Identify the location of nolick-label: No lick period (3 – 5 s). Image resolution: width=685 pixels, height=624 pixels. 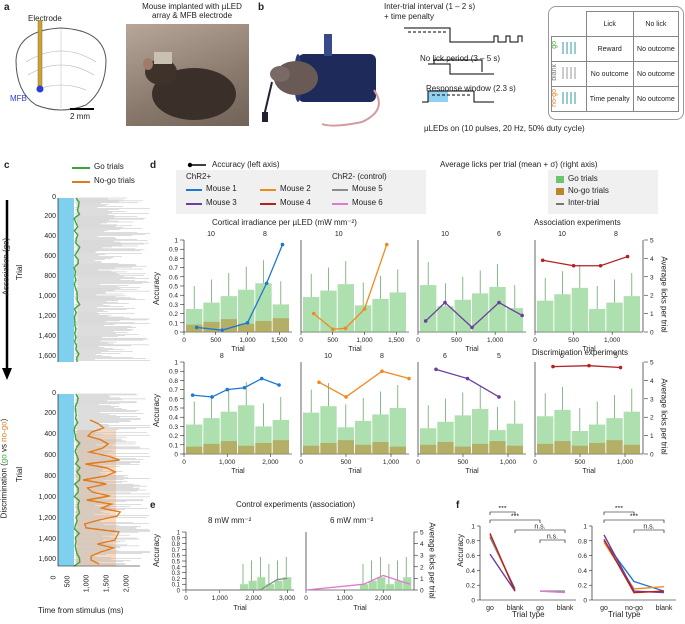
(460, 58).